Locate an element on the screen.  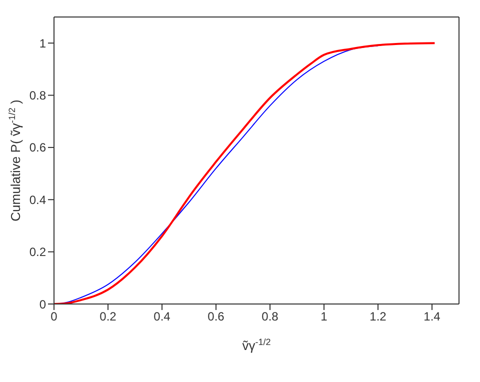
x-tick-label: 0.4 is located at coordinates (162, 317).